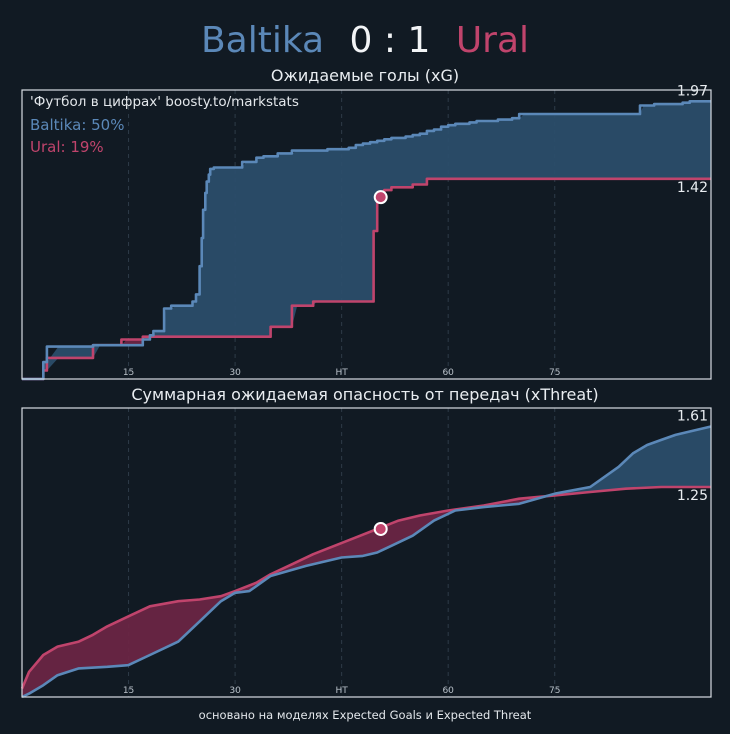 The image size is (730, 734). I want to click on ural-end-value: 1.25, so click(692, 496).